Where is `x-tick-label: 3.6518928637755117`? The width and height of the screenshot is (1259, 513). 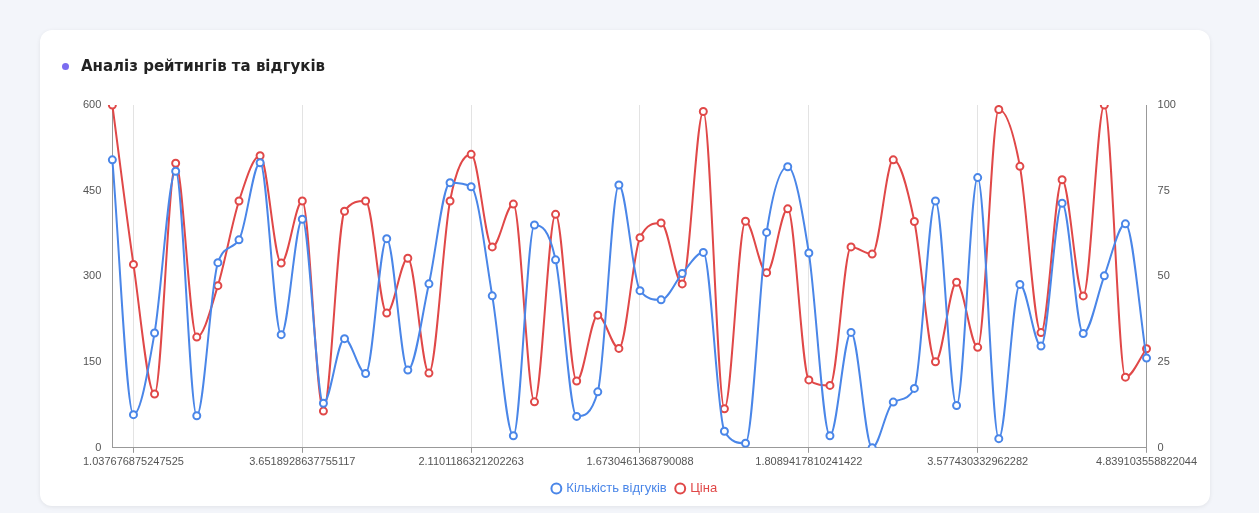
x-tick-label: 3.6518928637755117 is located at coordinates (302, 461).